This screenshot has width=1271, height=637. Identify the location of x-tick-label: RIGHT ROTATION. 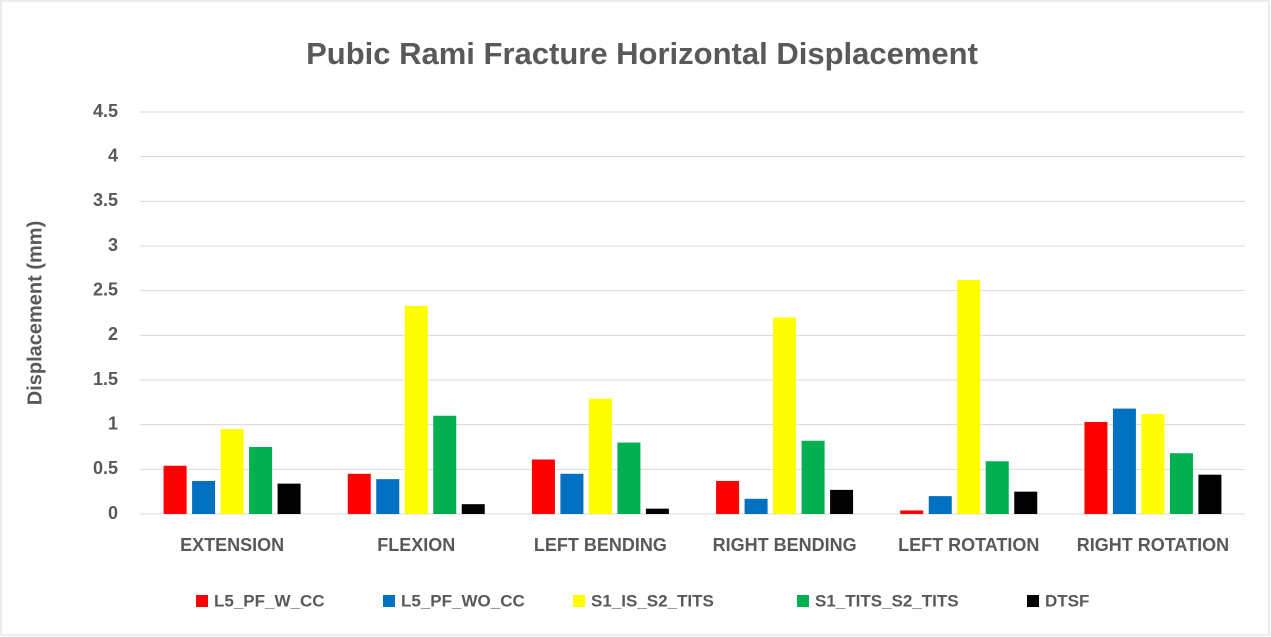
(1153, 545).